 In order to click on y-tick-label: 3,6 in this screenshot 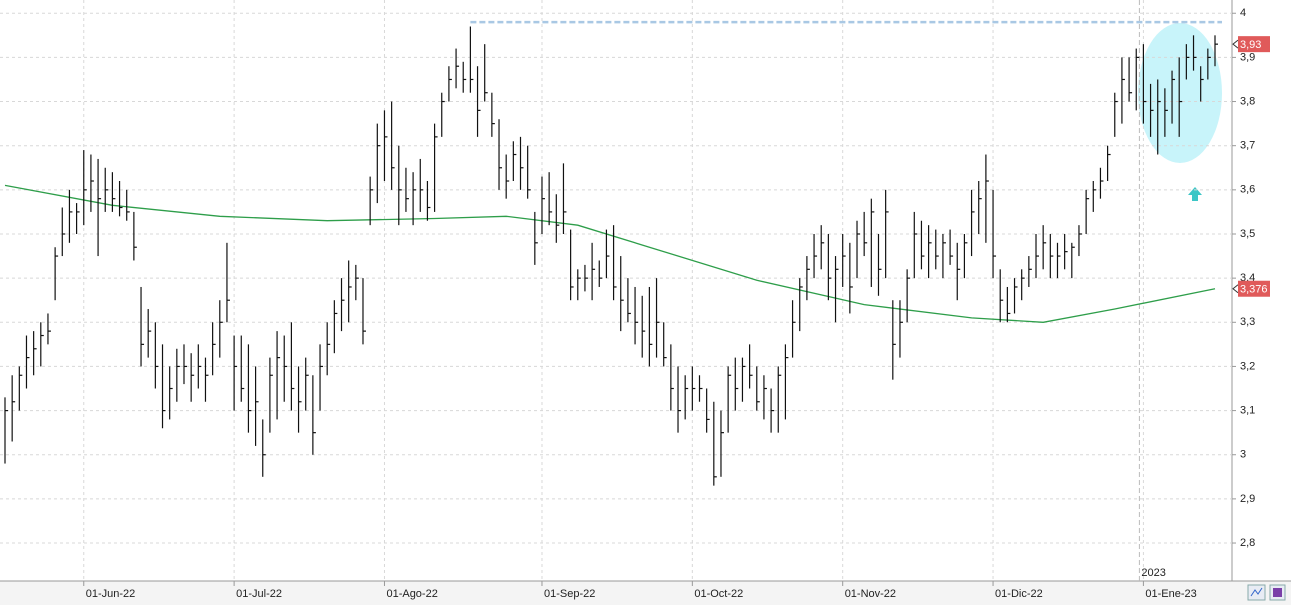, I will do `click(1247, 190)`.